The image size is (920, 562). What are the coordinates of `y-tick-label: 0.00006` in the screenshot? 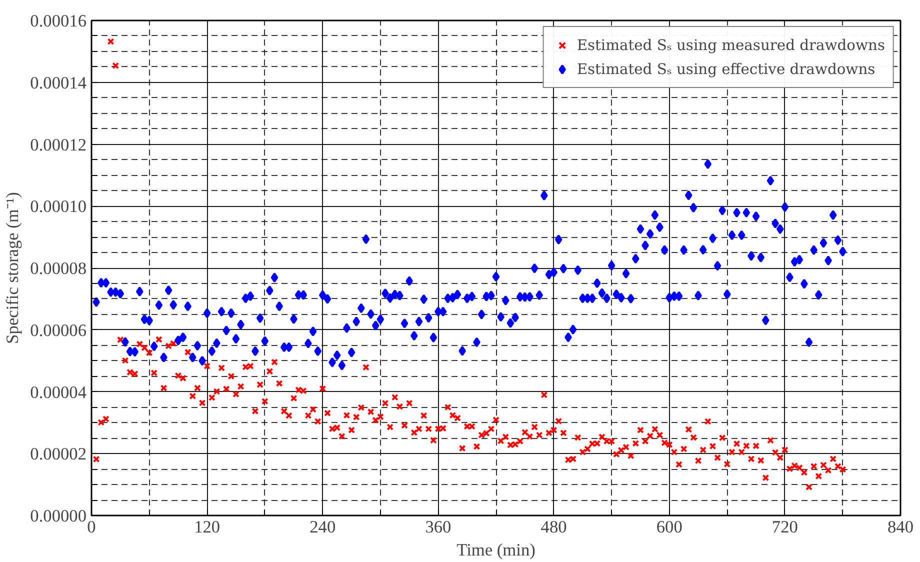 It's located at (58, 330).